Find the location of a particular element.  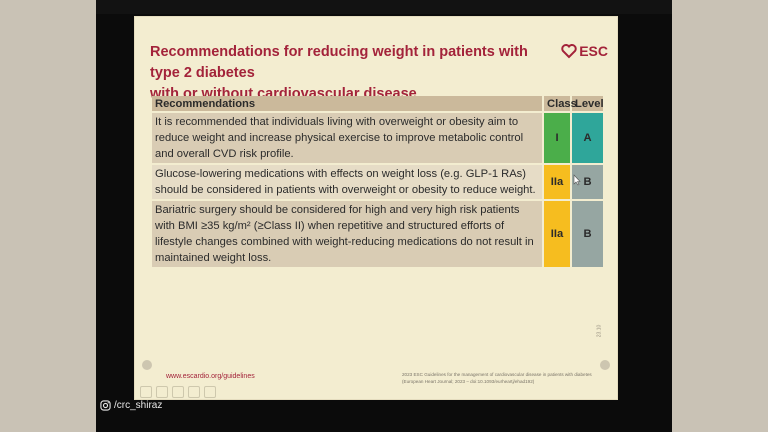

slideshow-toolbar is located at coordinates (178, 392).